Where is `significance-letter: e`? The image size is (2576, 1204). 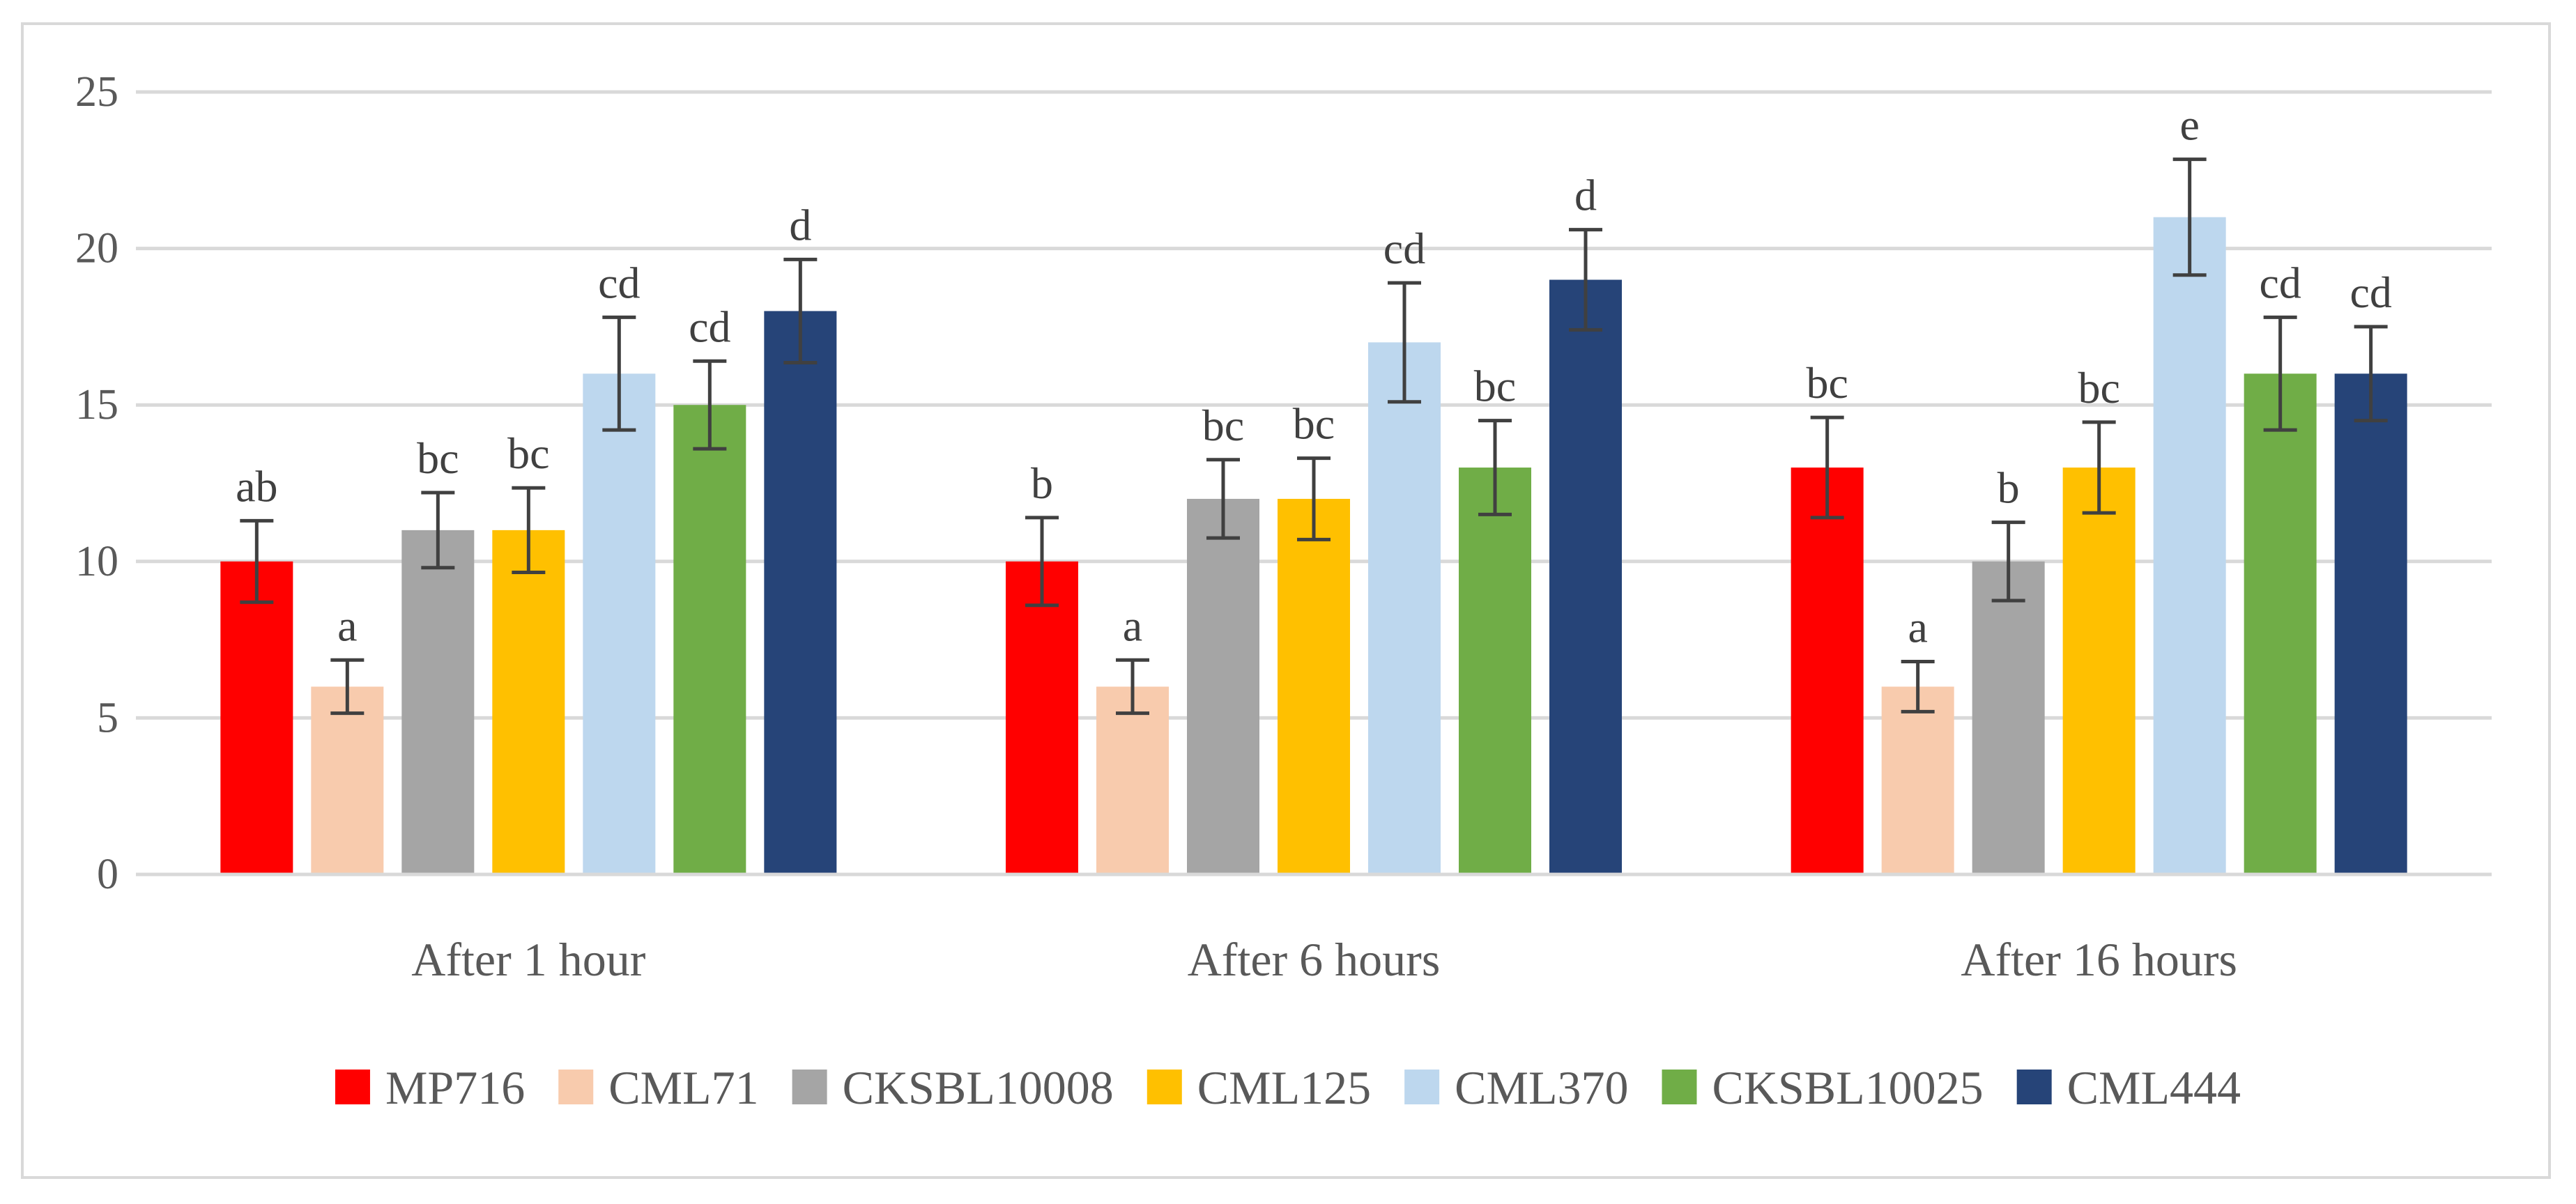
significance-letter: e is located at coordinates (2189, 125).